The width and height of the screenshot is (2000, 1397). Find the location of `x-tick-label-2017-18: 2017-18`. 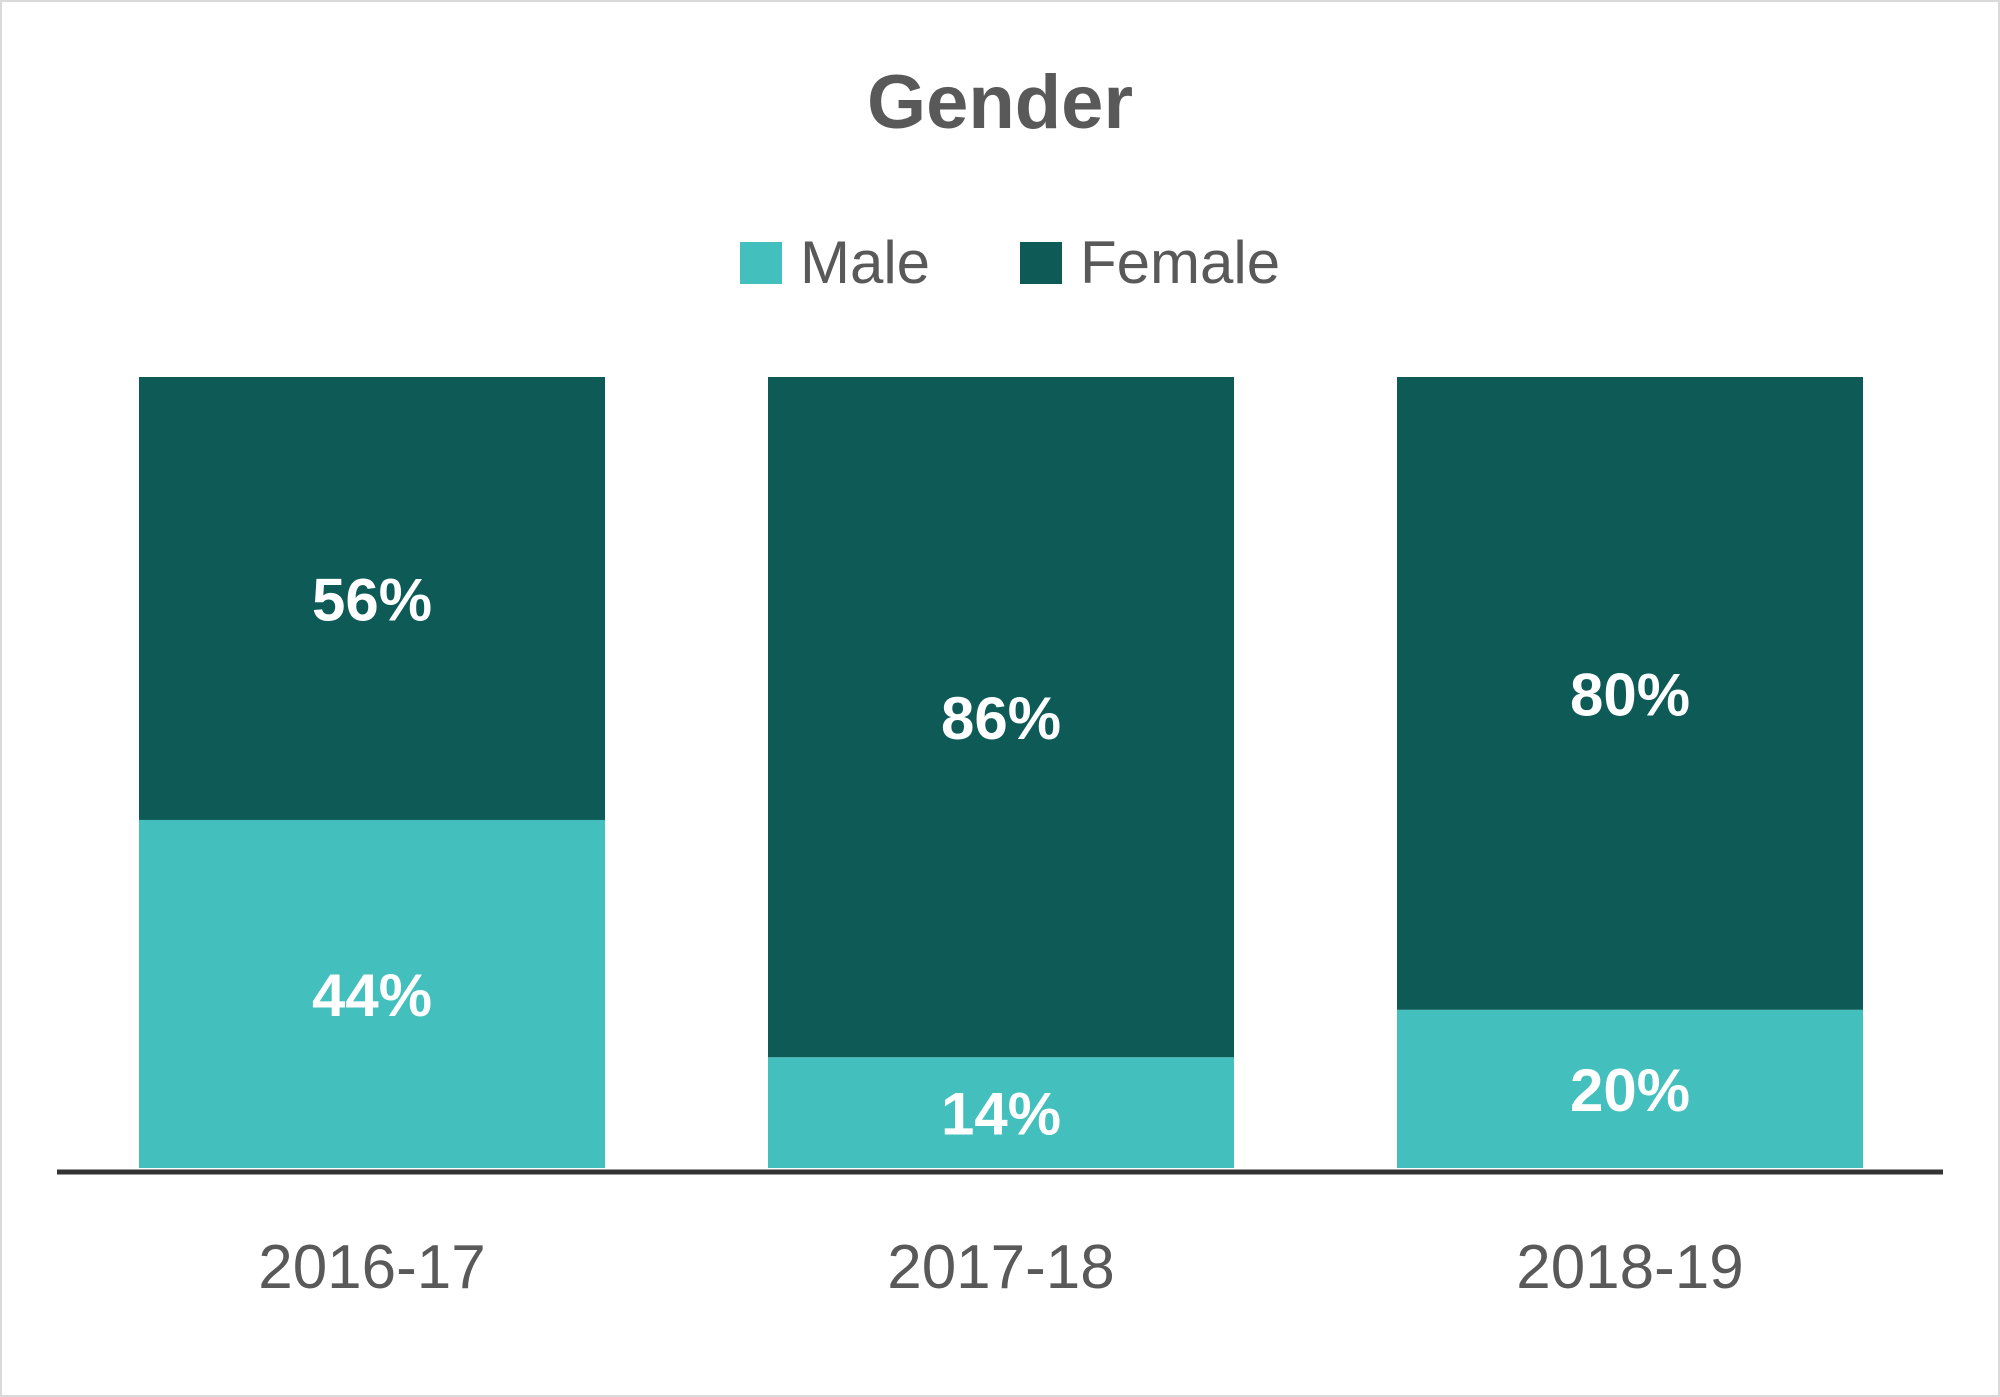

x-tick-label-2017-18: 2017-18 is located at coordinates (1001, 1267).